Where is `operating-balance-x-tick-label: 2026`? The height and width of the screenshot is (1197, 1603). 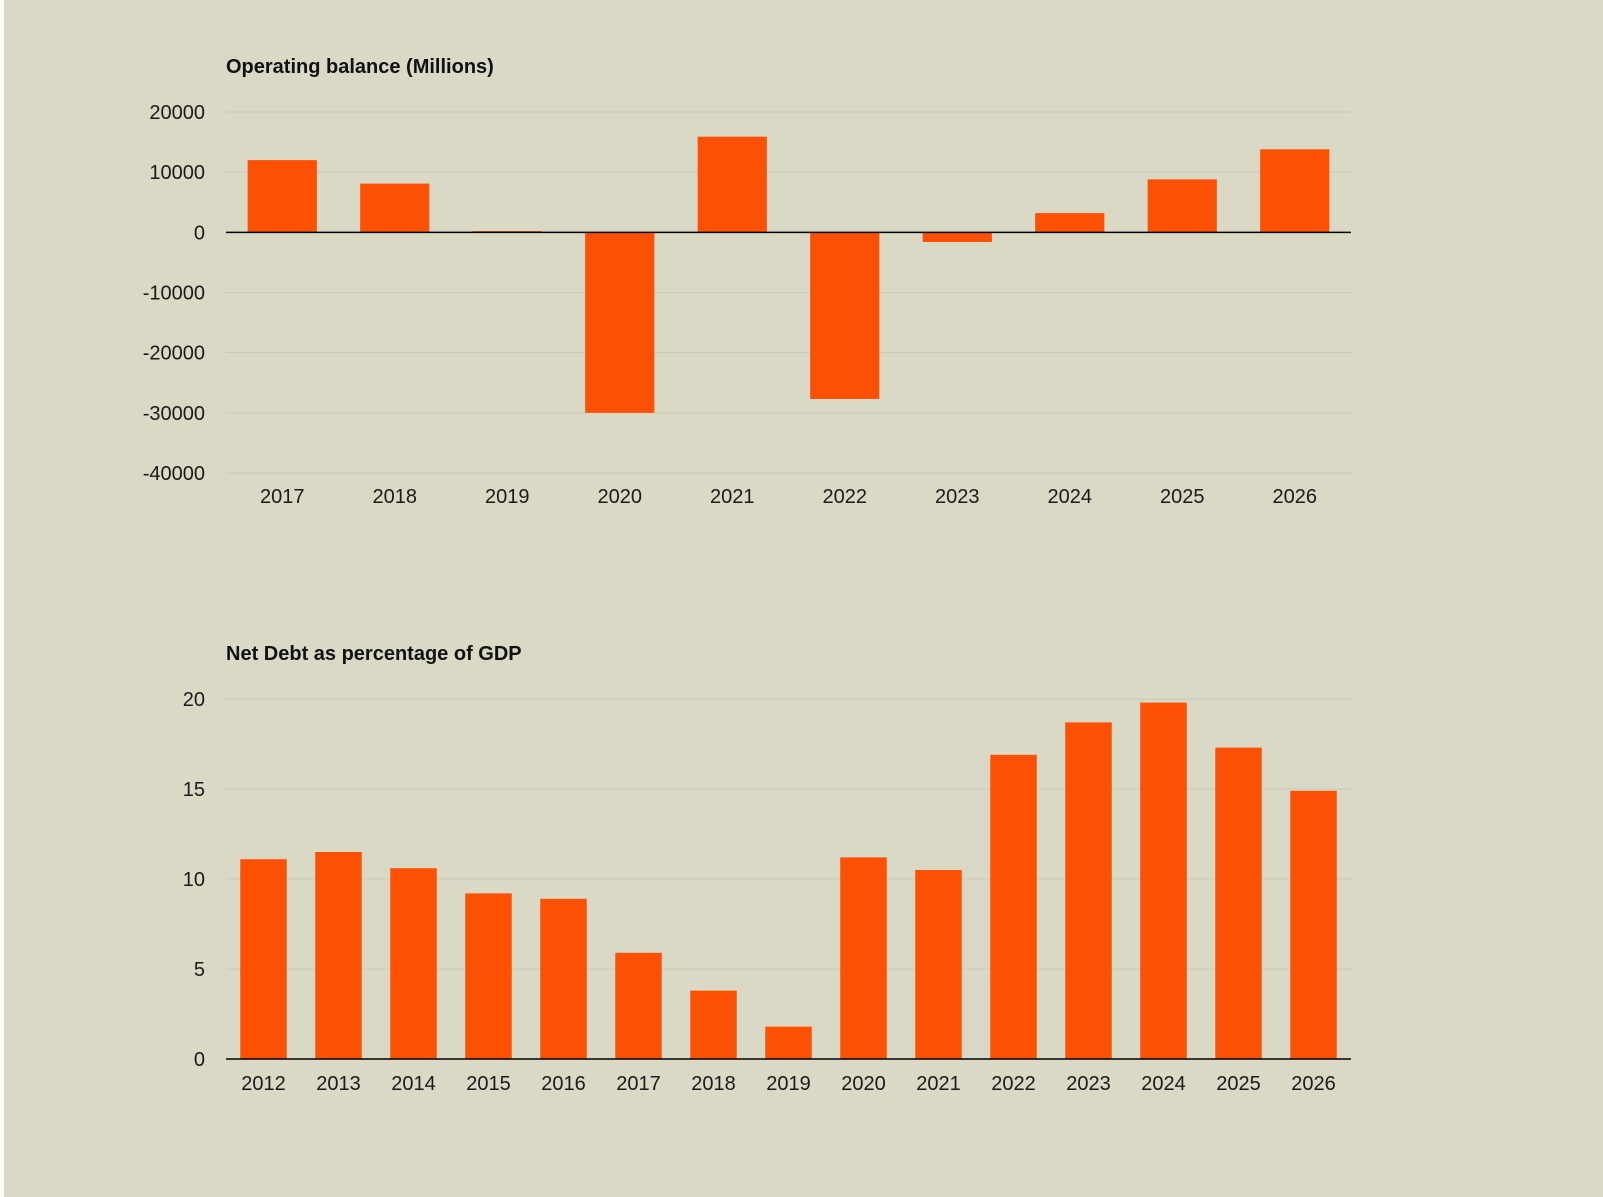 operating-balance-x-tick-label: 2026 is located at coordinates (1295, 497).